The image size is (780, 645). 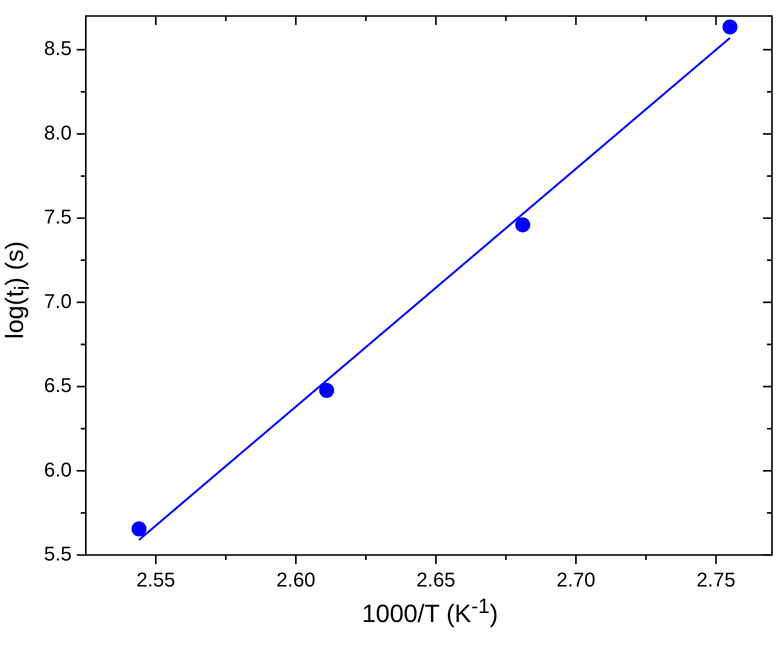 I want to click on x-tick-label: 2.55, so click(x=156, y=581).